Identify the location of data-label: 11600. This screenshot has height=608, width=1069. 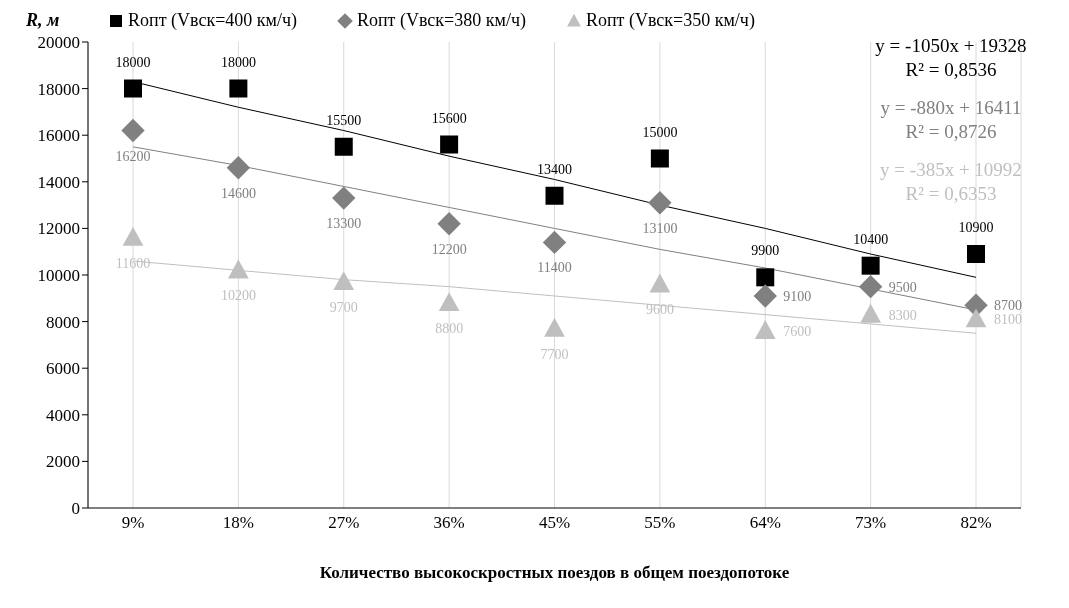
(133, 263).